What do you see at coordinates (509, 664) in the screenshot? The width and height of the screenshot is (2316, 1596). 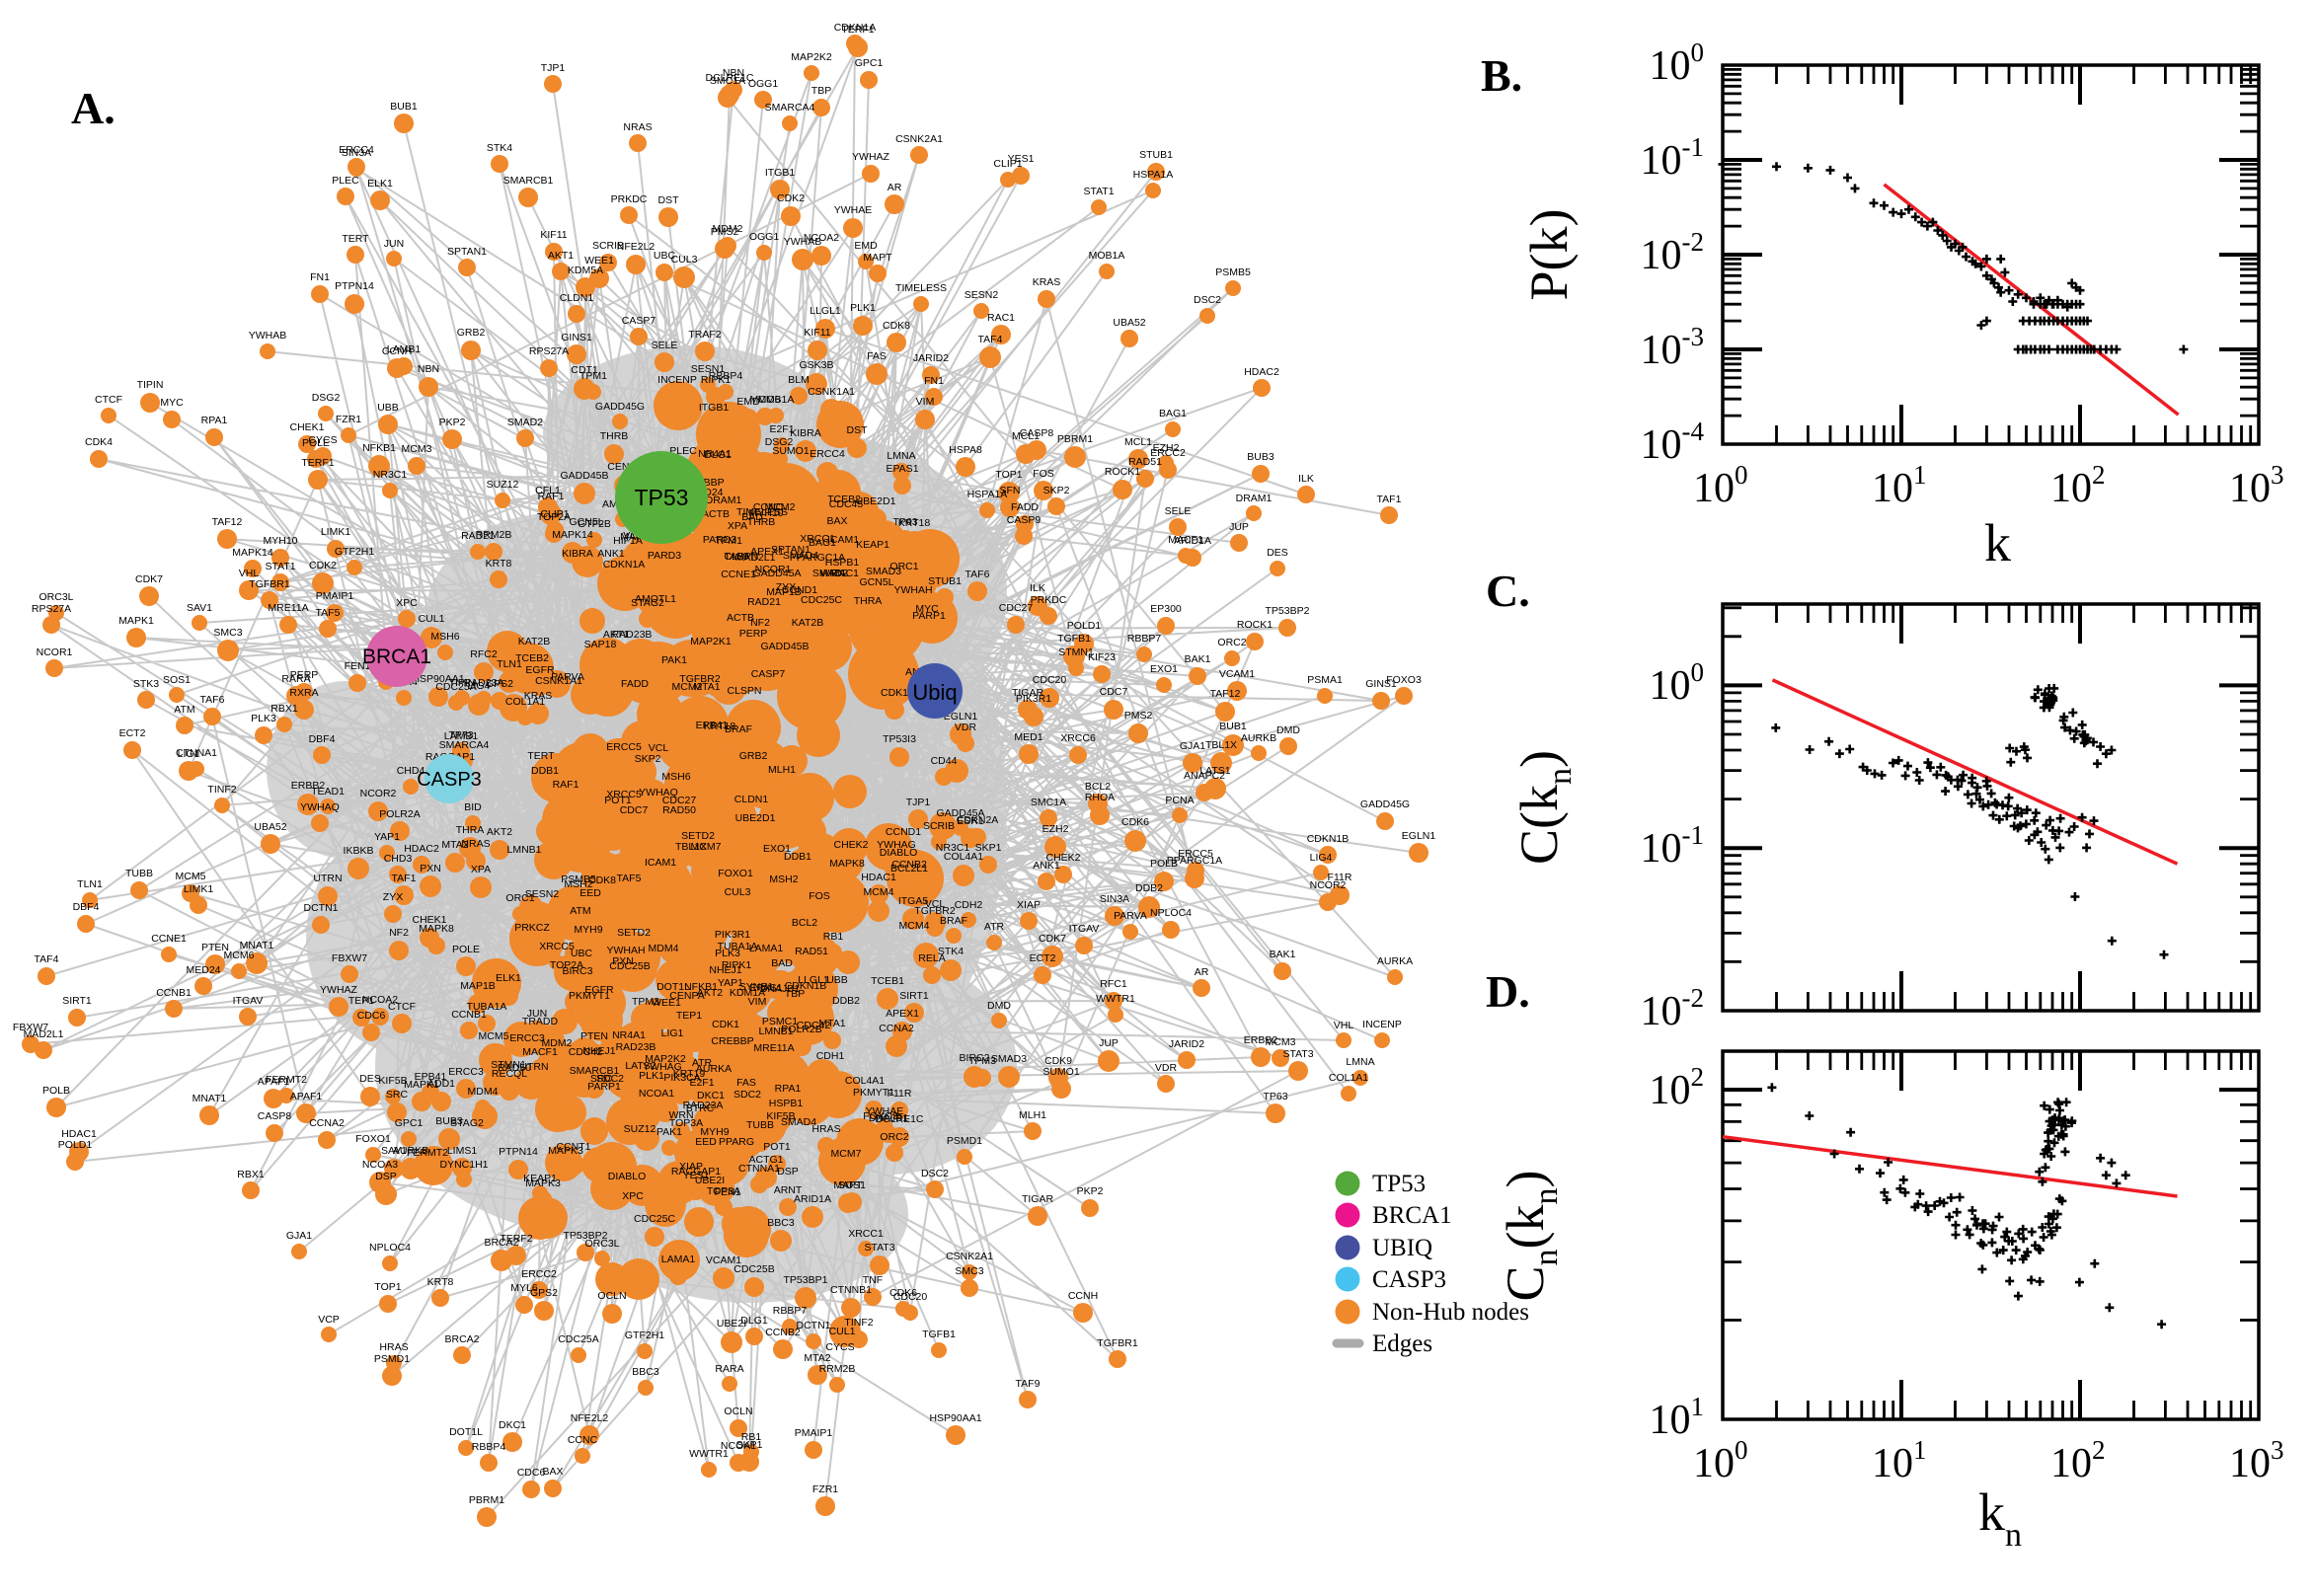 I see `svg-text: TLN1` at bounding box center [509, 664].